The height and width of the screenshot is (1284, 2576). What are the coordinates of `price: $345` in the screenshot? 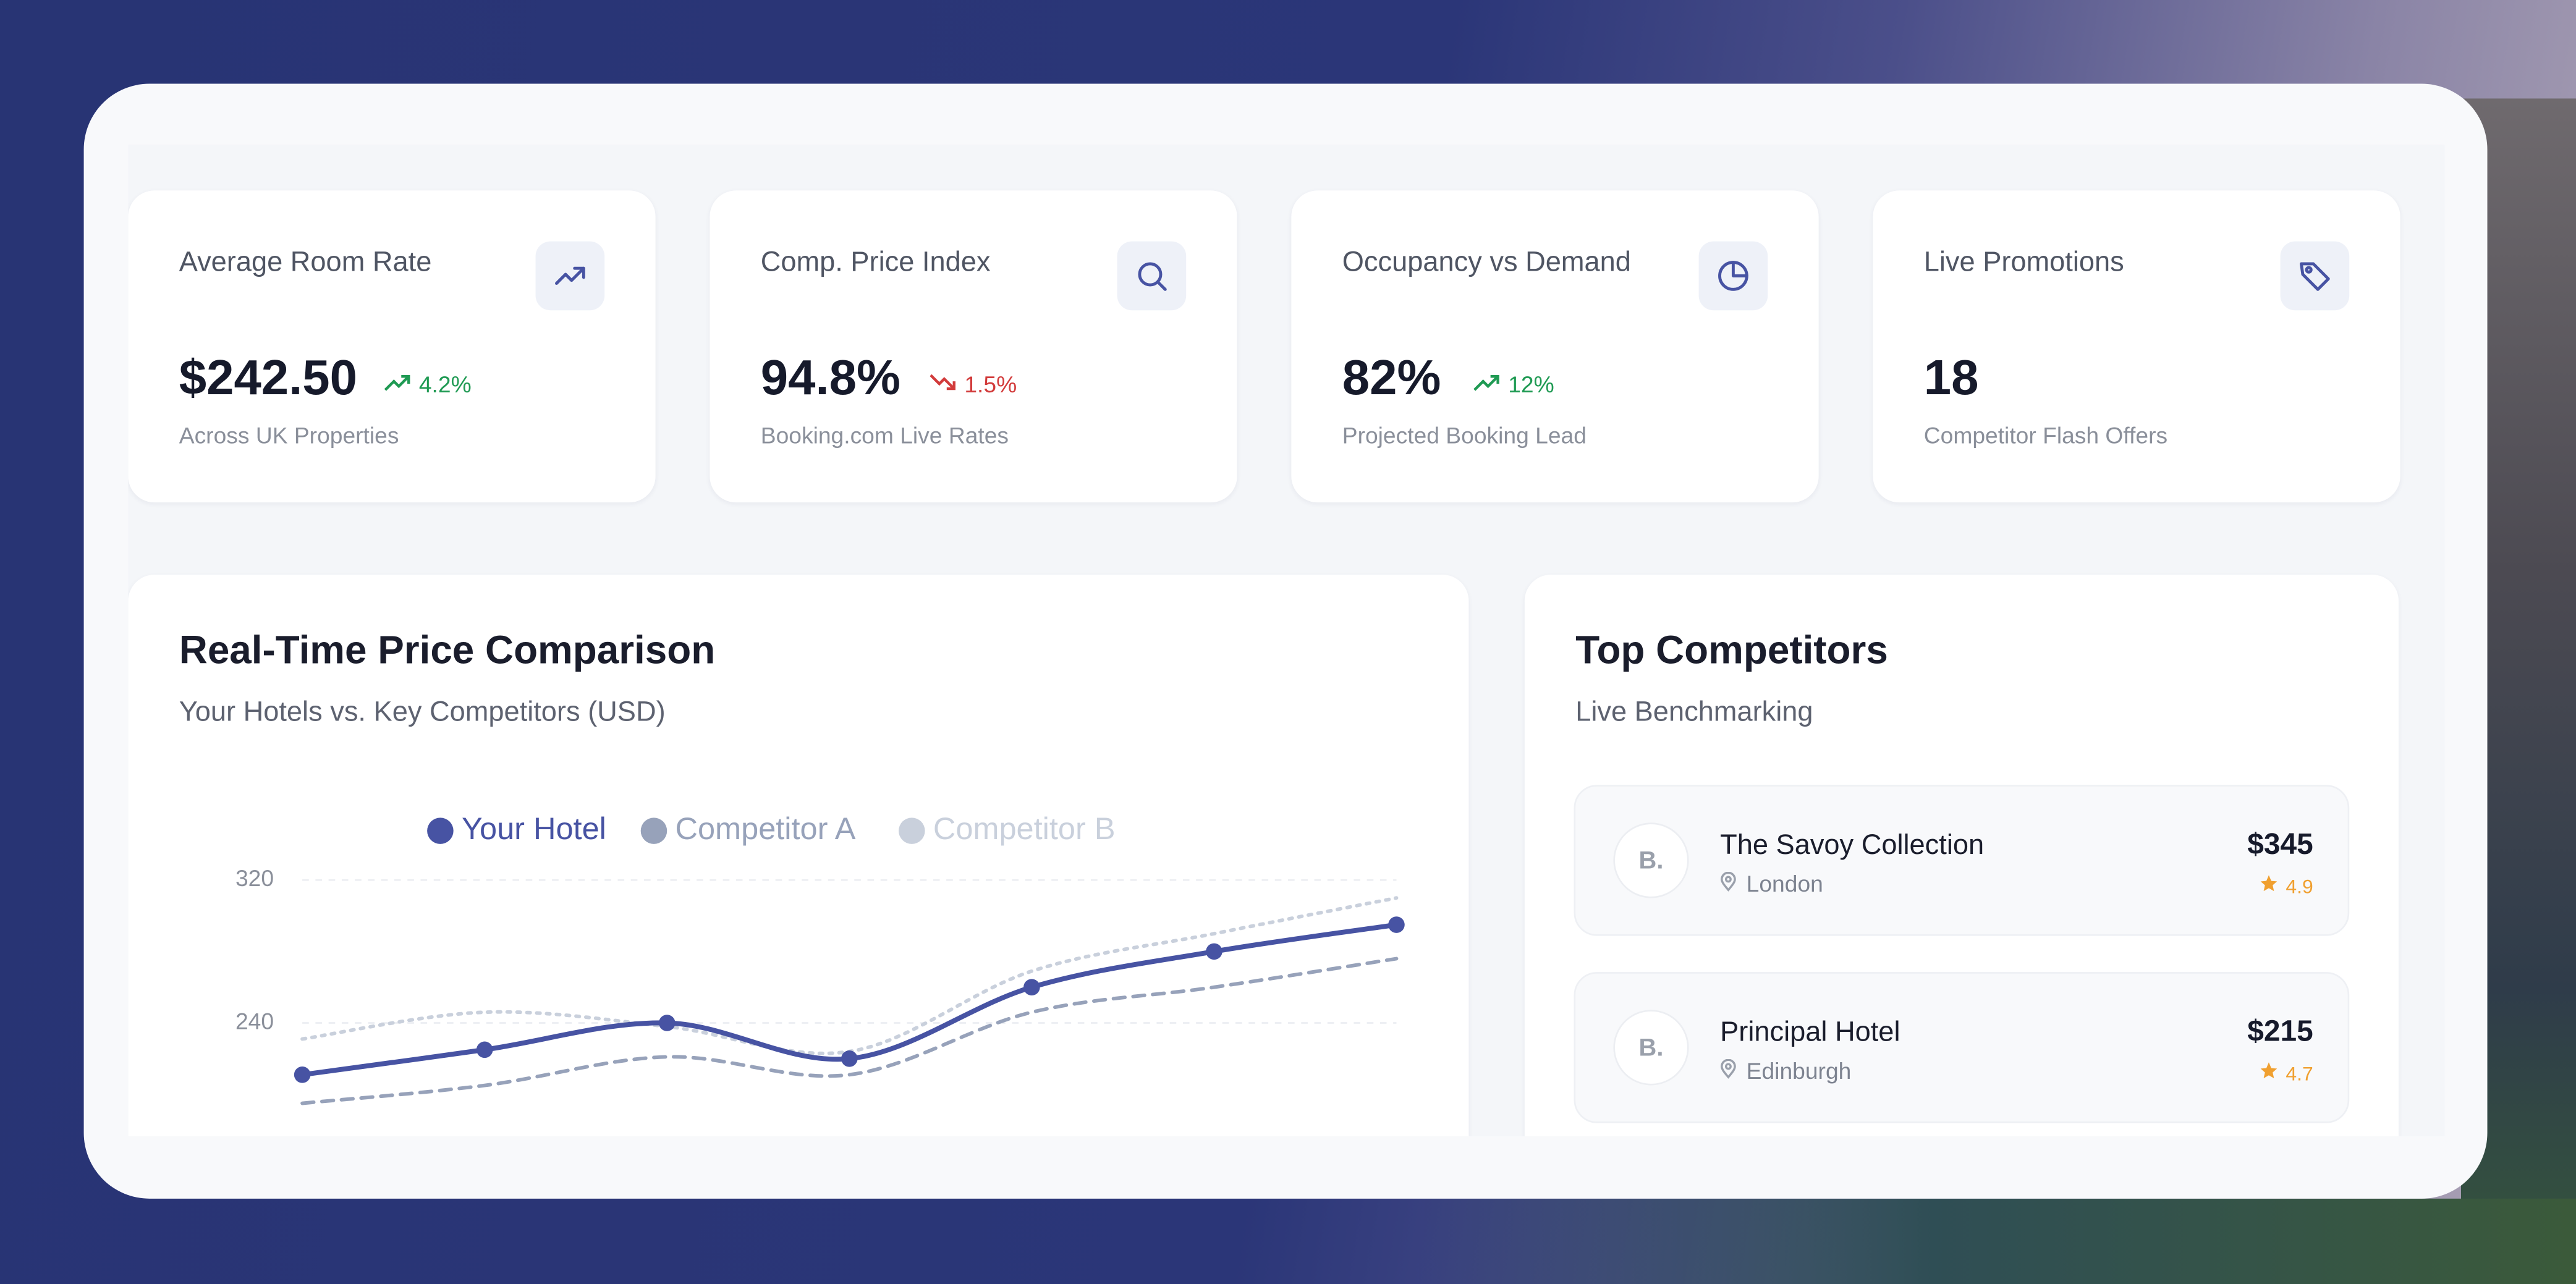 It's located at (2280, 844).